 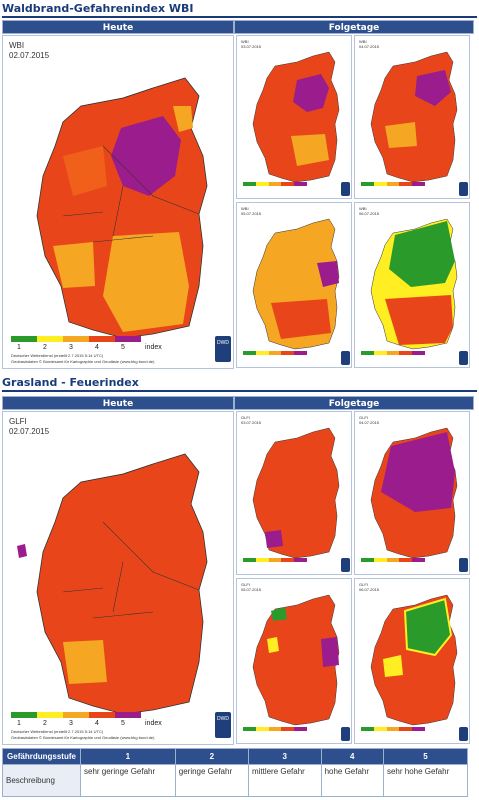 What do you see at coordinates (369, 422) in the screenshot?
I see `glfi-thumb-date: 04.07.2015` at bounding box center [369, 422].